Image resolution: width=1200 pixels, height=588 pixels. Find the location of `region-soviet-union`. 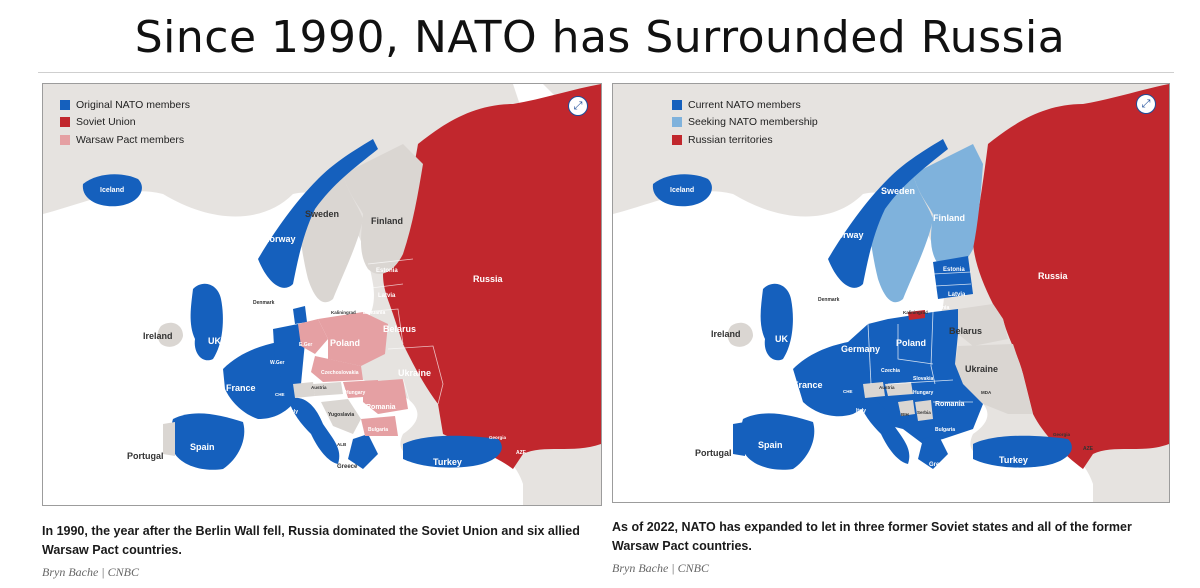

region-soviet-union is located at coordinates (492, 276).